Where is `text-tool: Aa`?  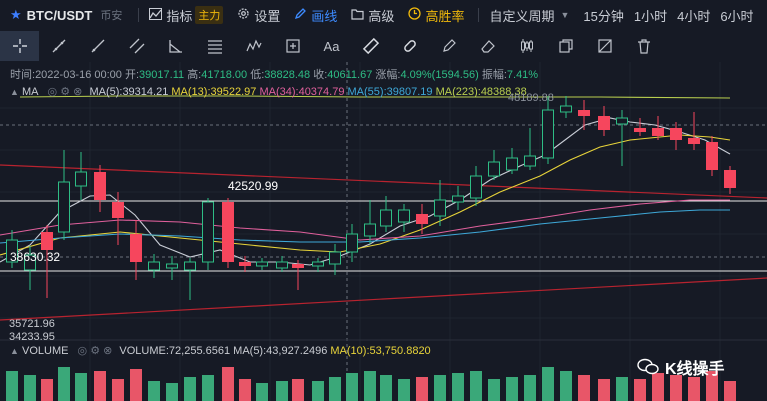 text-tool: Aa is located at coordinates (331, 46).